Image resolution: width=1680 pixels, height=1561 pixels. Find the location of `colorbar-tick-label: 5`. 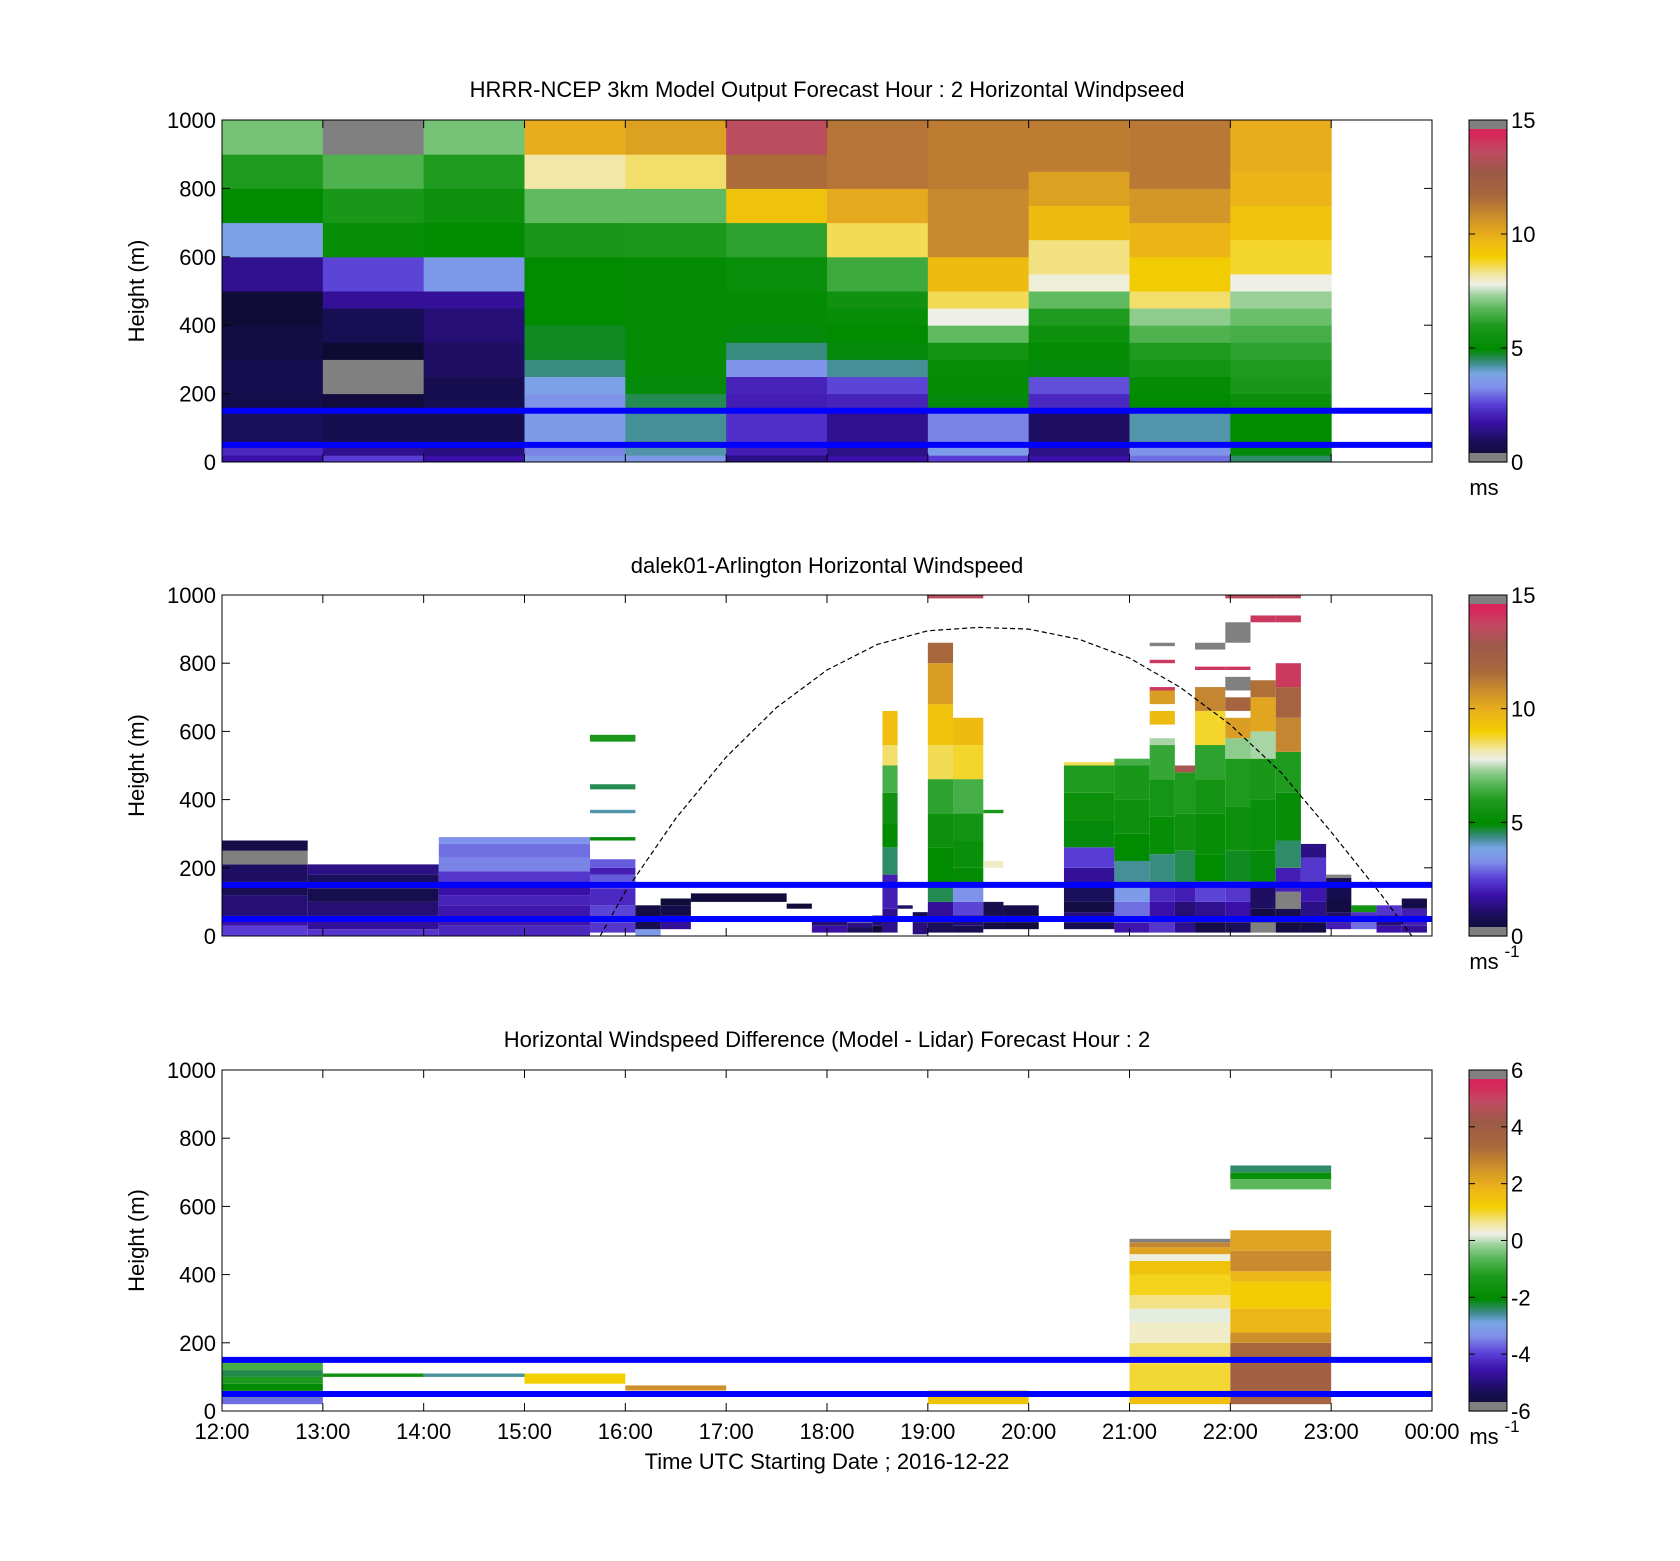

colorbar-tick-label: 5 is located at coordinates (1517, 348).